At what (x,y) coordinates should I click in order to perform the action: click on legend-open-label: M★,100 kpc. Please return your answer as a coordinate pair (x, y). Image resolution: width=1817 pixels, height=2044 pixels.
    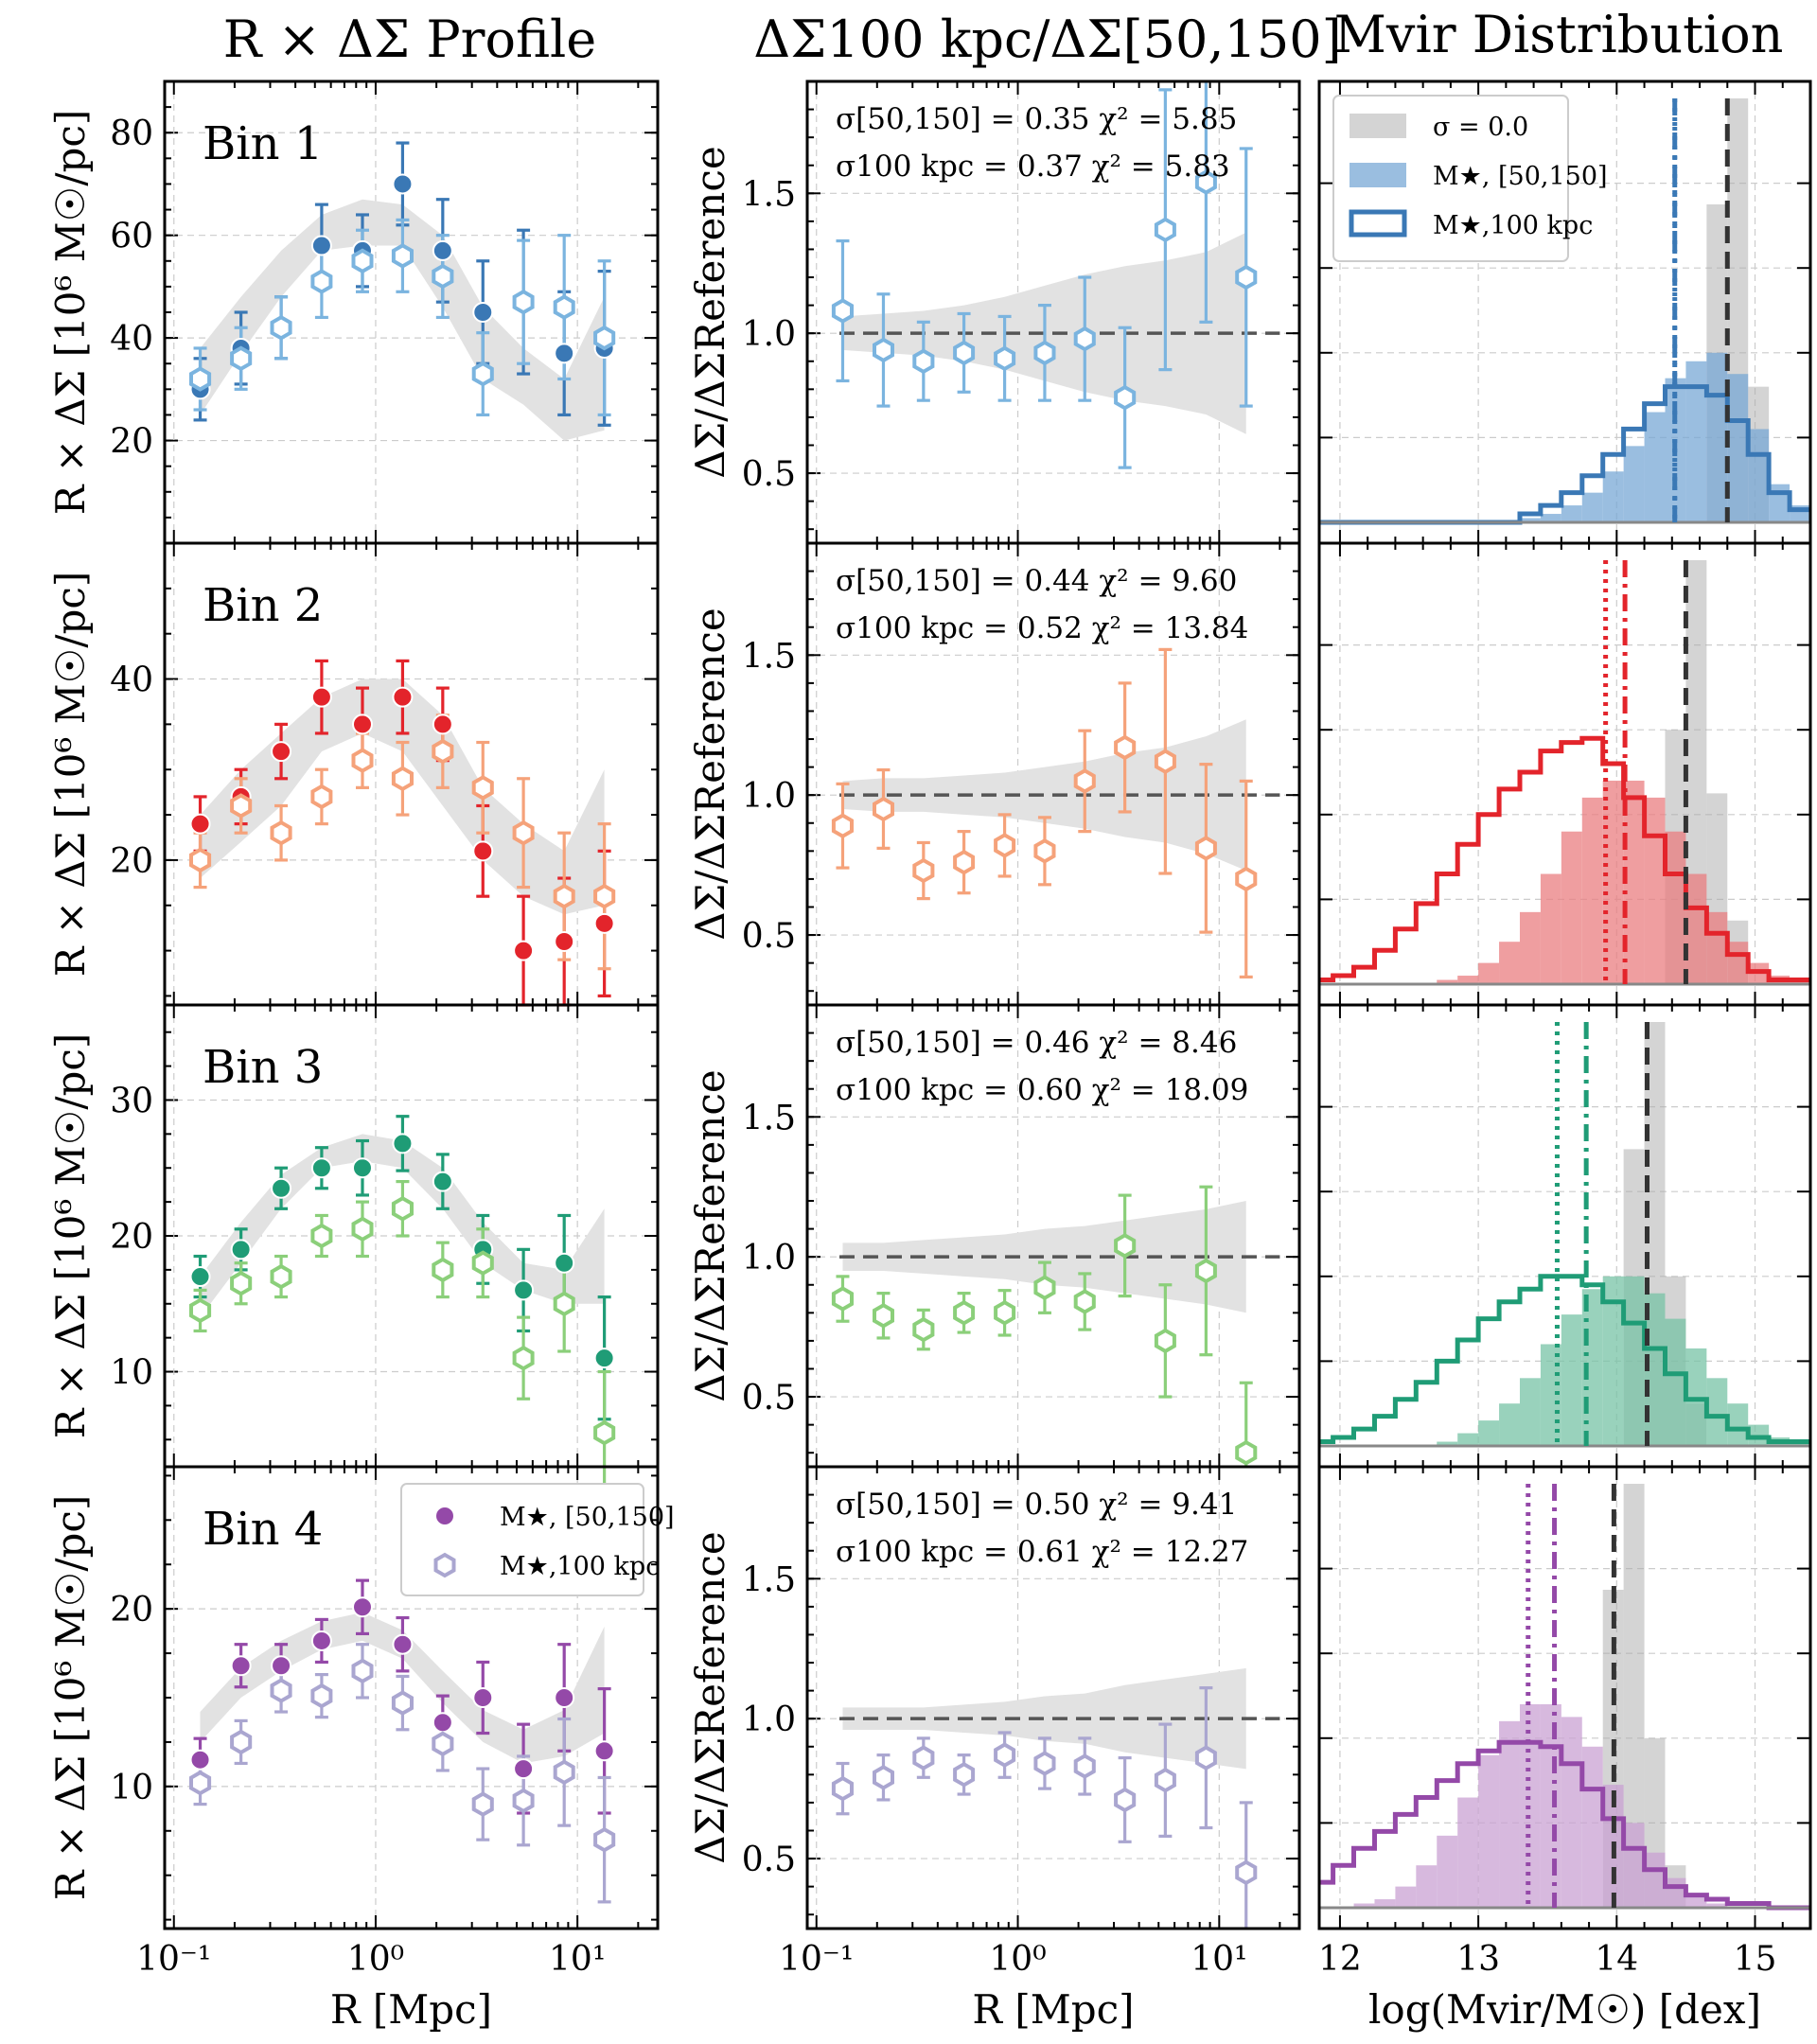
    Looking at the image, I should click on (580, 1566).